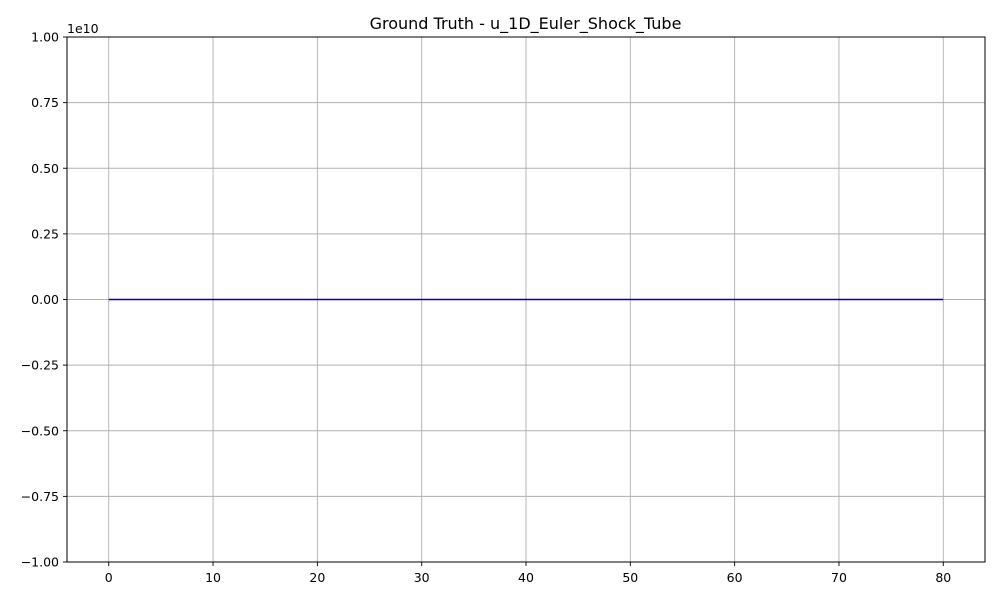 This screenshot has width=1000, height=600. I want to click on y-tick-label: −1.00, so click(40, 562).